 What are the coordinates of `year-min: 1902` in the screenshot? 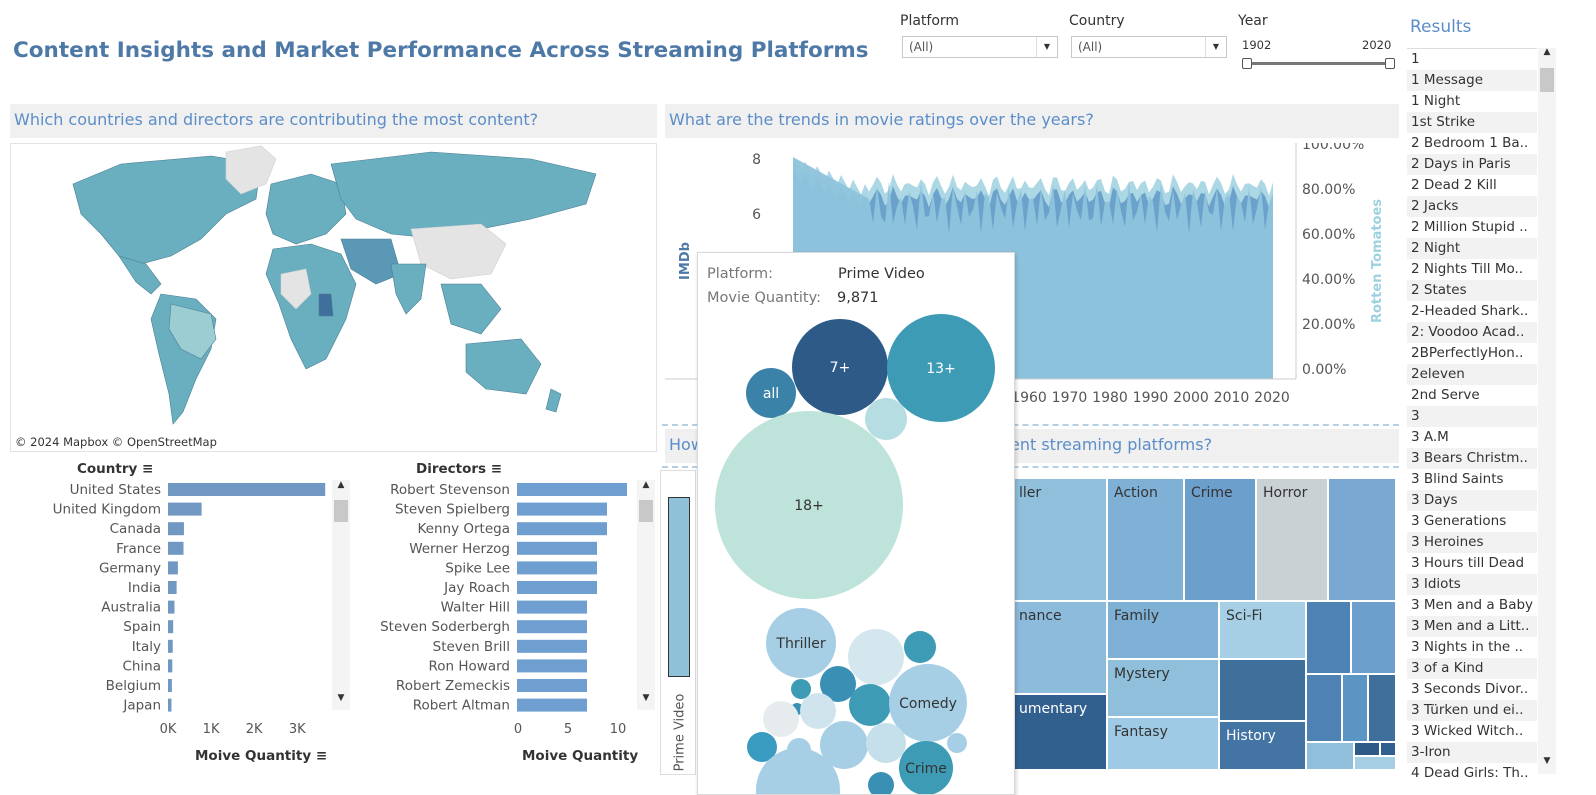 It's located at (1257, 45).